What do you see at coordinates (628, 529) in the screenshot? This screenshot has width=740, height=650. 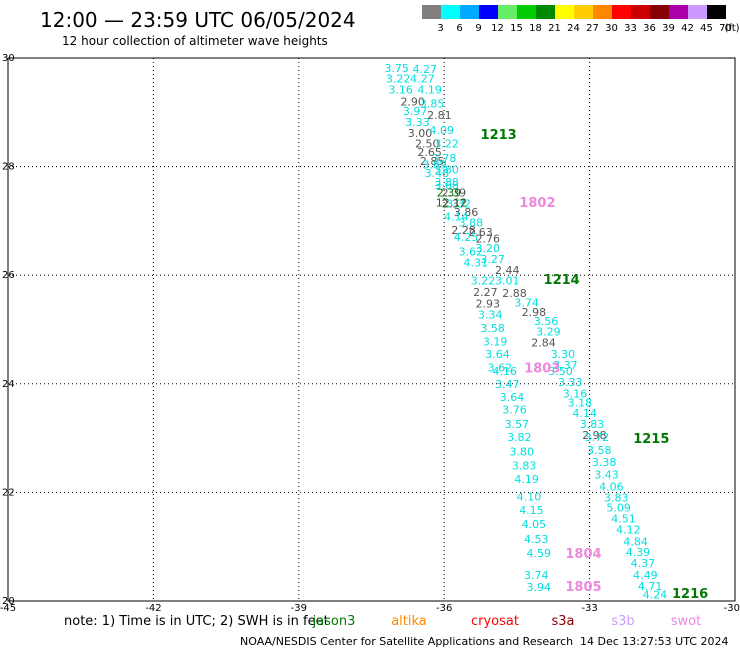 I see `wave-height-label: 4.12` at bounding box center [628, 529].